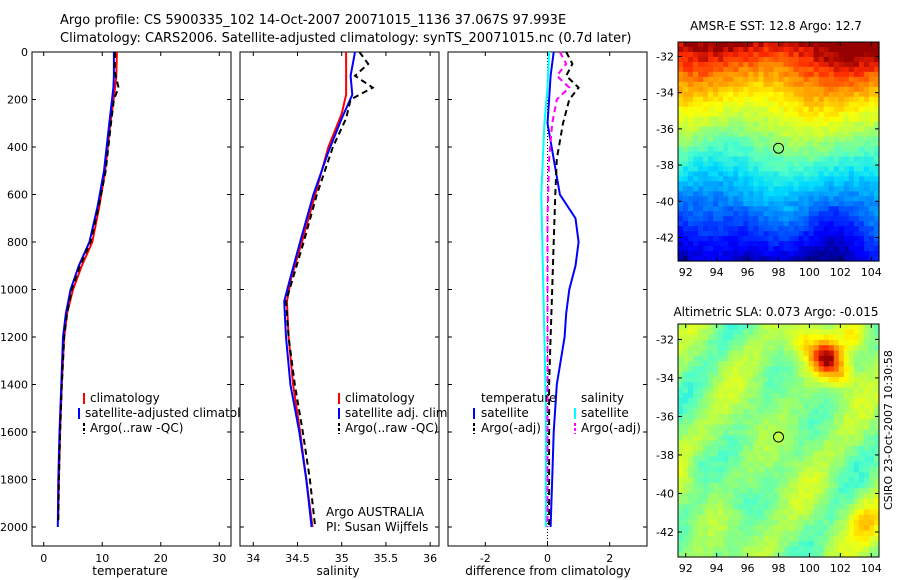 The image size is (900, 580). I want to click on csiro-credit: CSIRO 23-Oct-2007 10:30:58, so click(888, 430).